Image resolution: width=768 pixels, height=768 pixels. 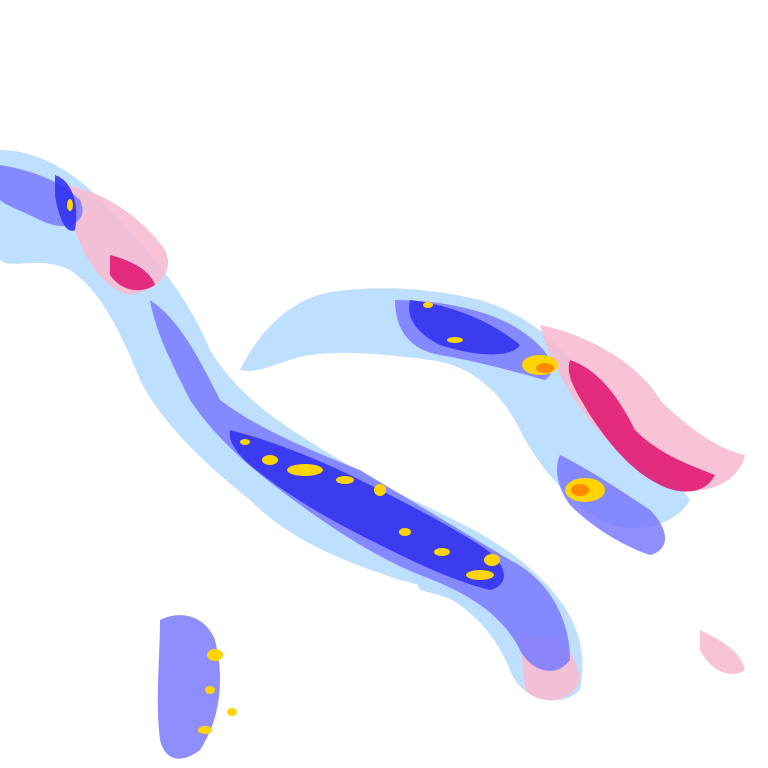 I want to click on intense-precipitation-layer, so click(x=562, y=429).